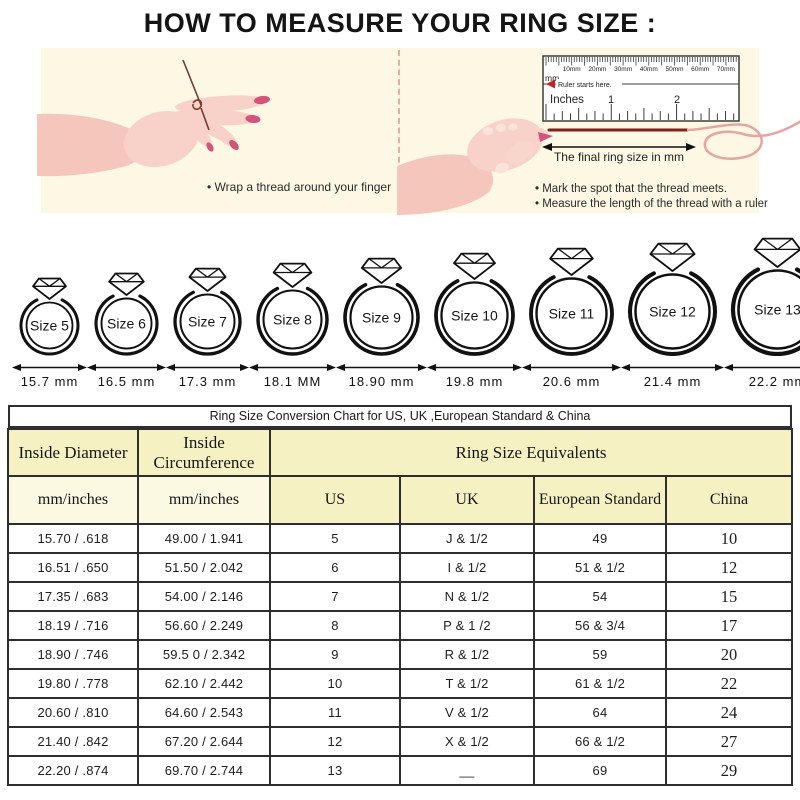 The image size is (800, 800). What do you see at coordinates (729, 596) in the screenshot?
I see `table-cell: 15` at bounding box center [729, 596].